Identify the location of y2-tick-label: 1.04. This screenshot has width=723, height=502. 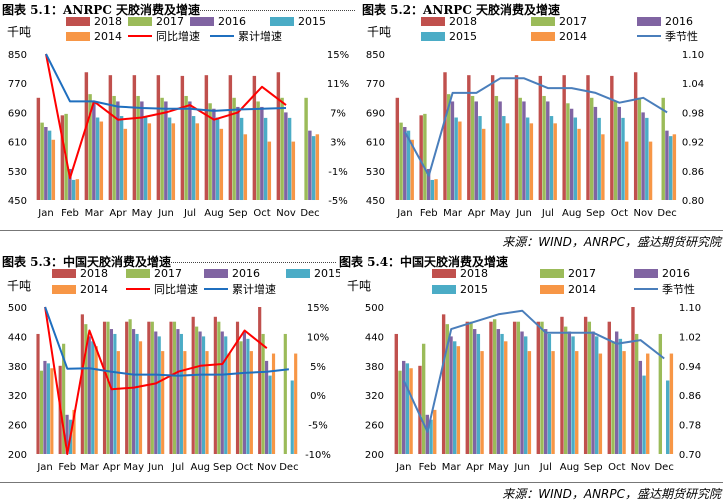
(693, 84).